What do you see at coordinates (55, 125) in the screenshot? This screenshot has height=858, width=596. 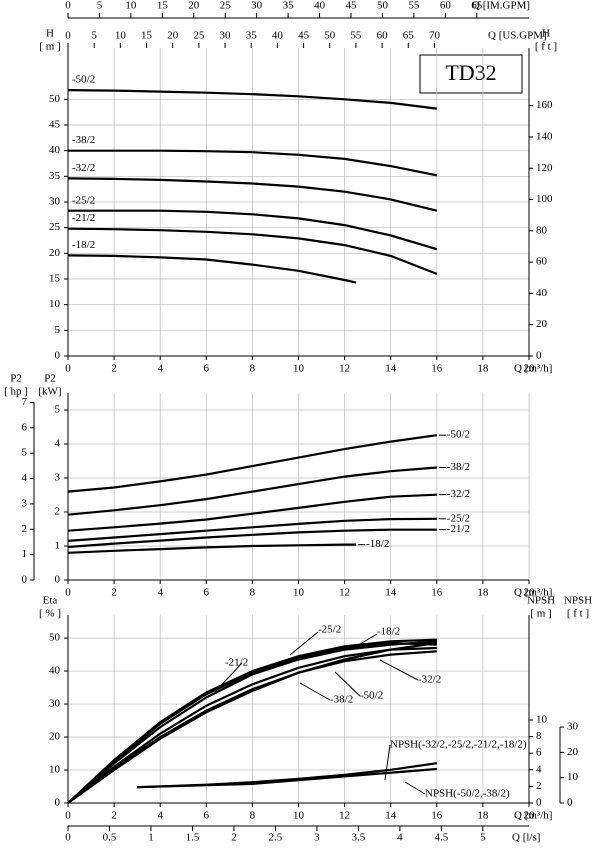 I see `y-tick-label: 45` at bounding box center [55, 125].